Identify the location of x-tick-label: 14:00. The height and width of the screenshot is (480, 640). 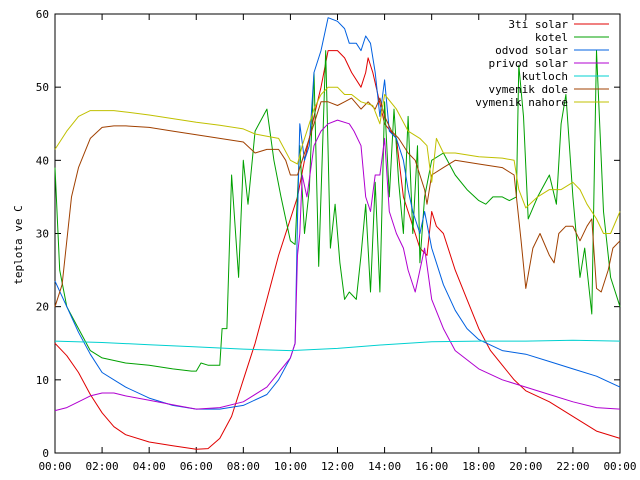
(384, 466).